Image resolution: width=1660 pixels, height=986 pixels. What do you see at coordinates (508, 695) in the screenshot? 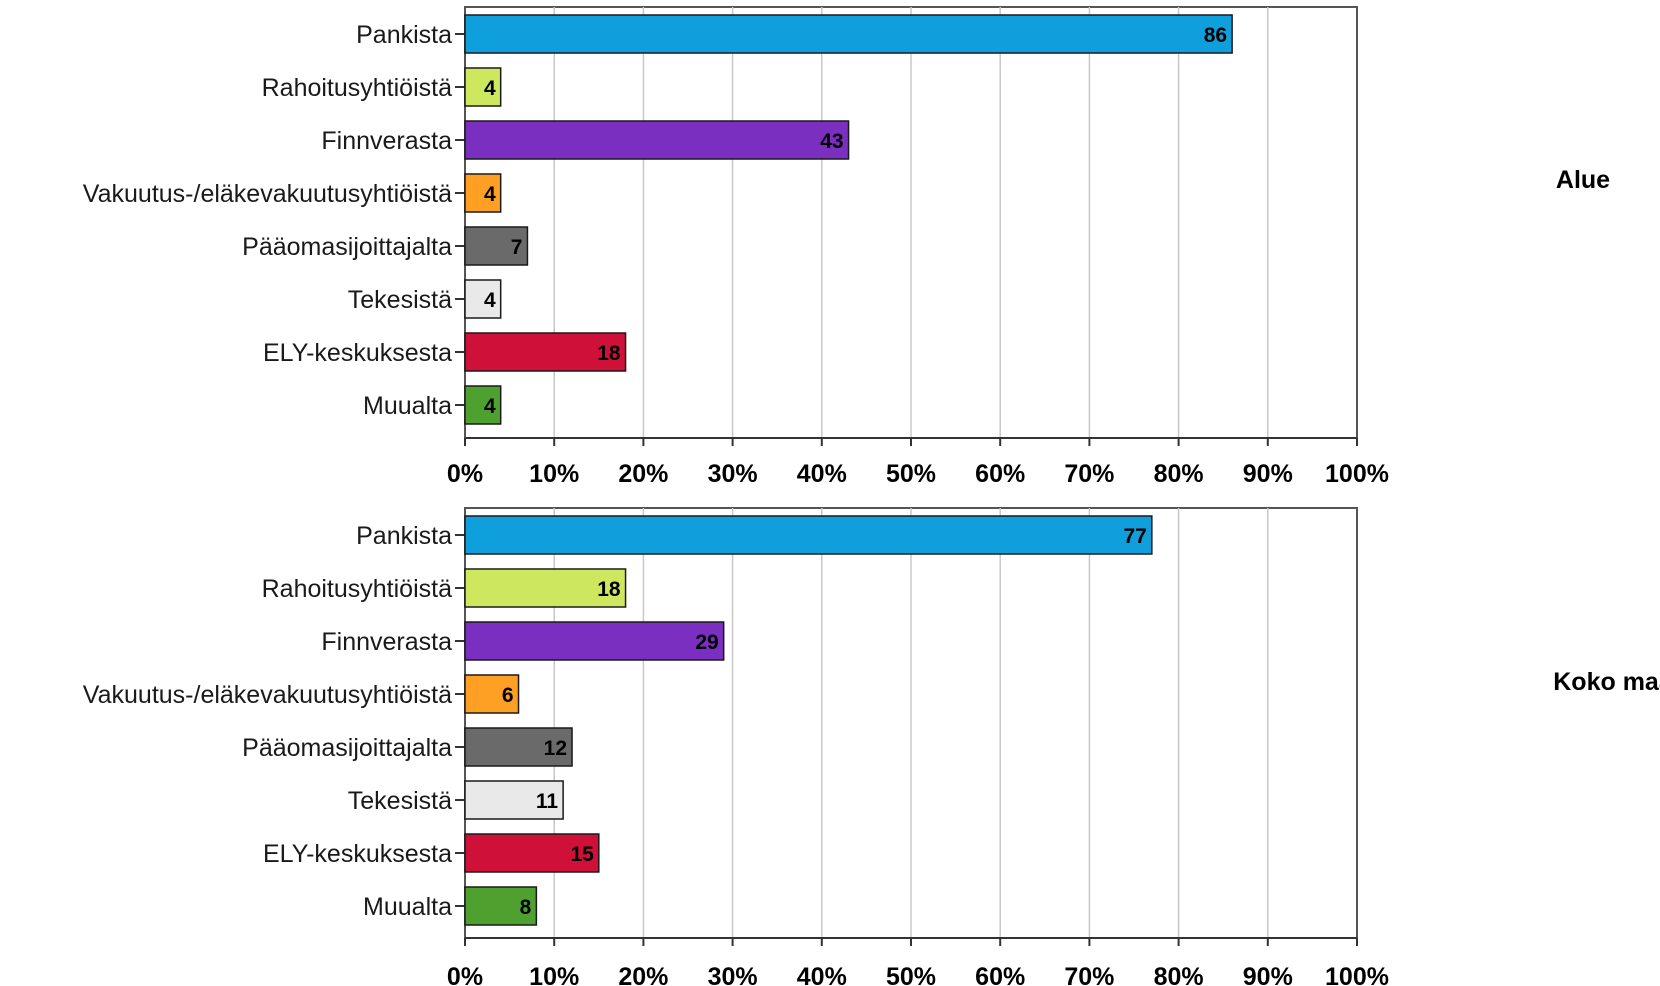
I see `data-label: 6` at bounding box center [508, 695].